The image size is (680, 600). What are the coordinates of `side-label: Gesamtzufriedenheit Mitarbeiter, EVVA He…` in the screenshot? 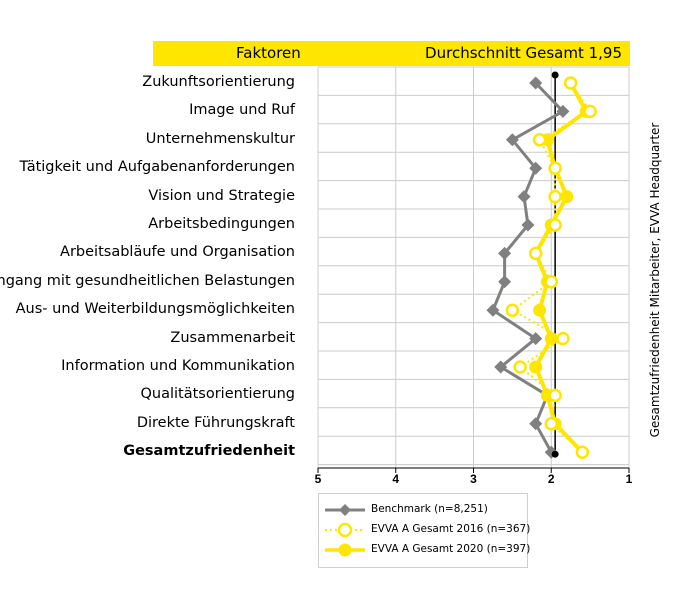 It's located at (655, 280).